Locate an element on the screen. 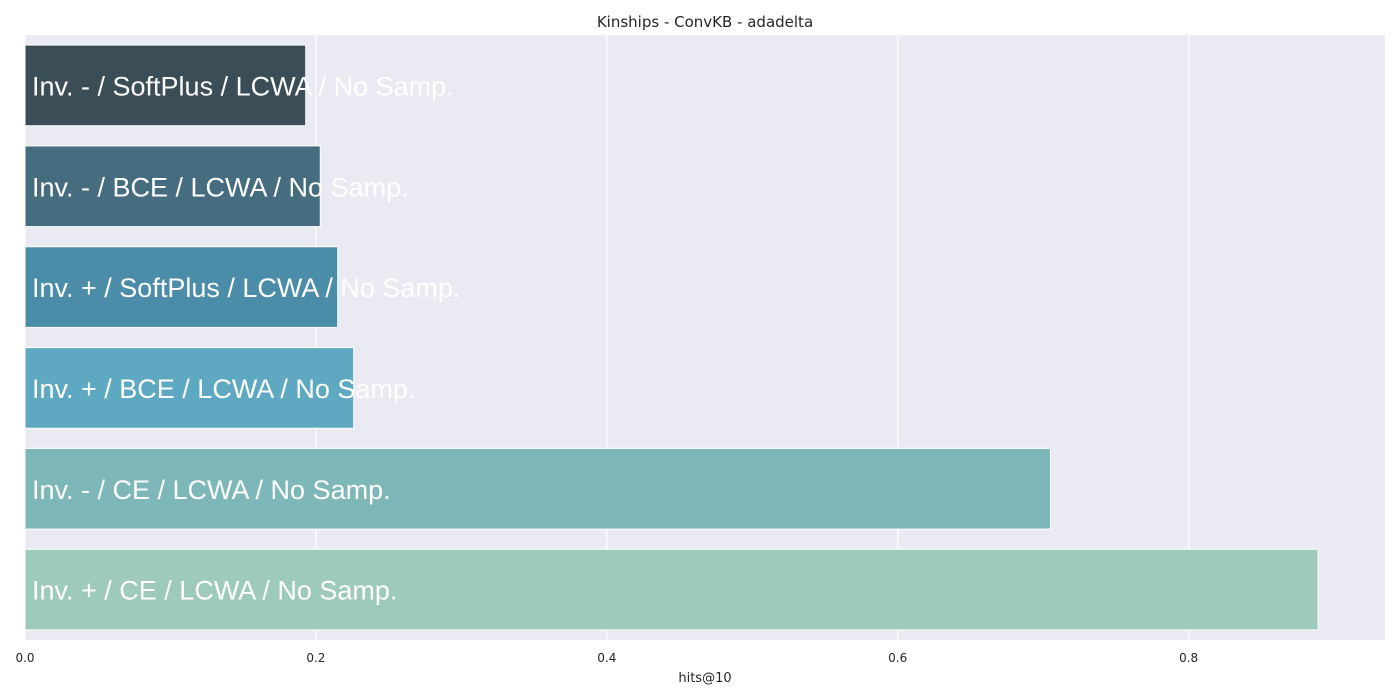 The width and height of the screenshot is (1400, 700). x-tick-label: 0.6 is located at coordinates (897, 658).